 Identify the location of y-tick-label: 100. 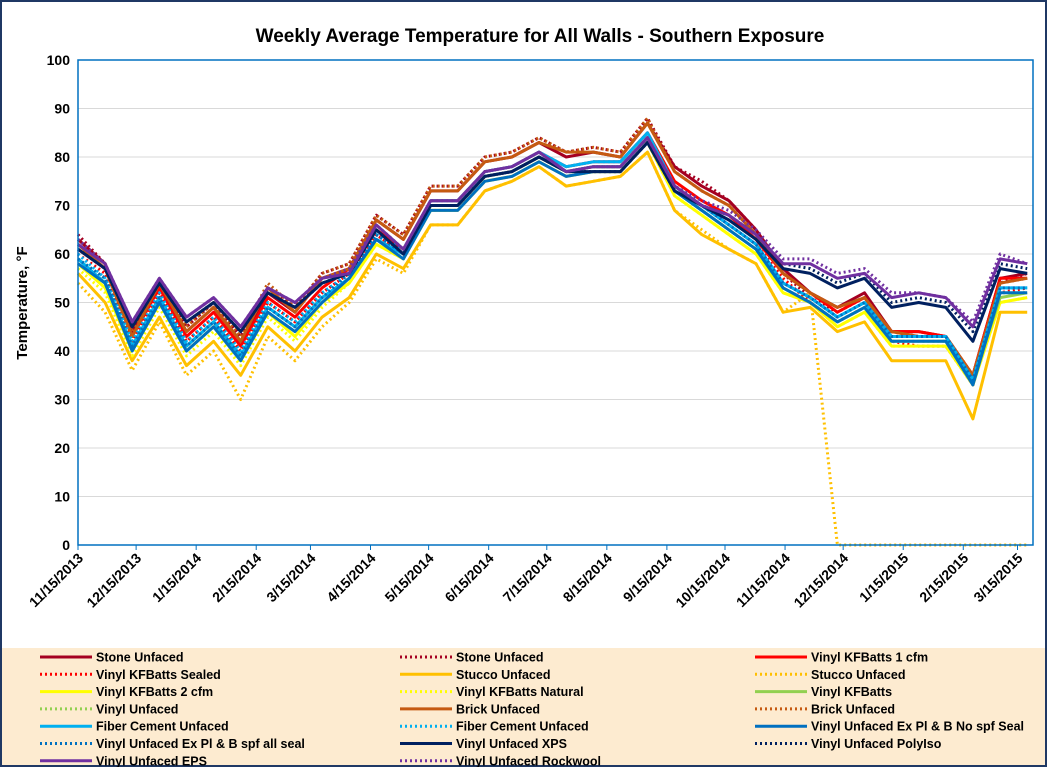
(59, 60).